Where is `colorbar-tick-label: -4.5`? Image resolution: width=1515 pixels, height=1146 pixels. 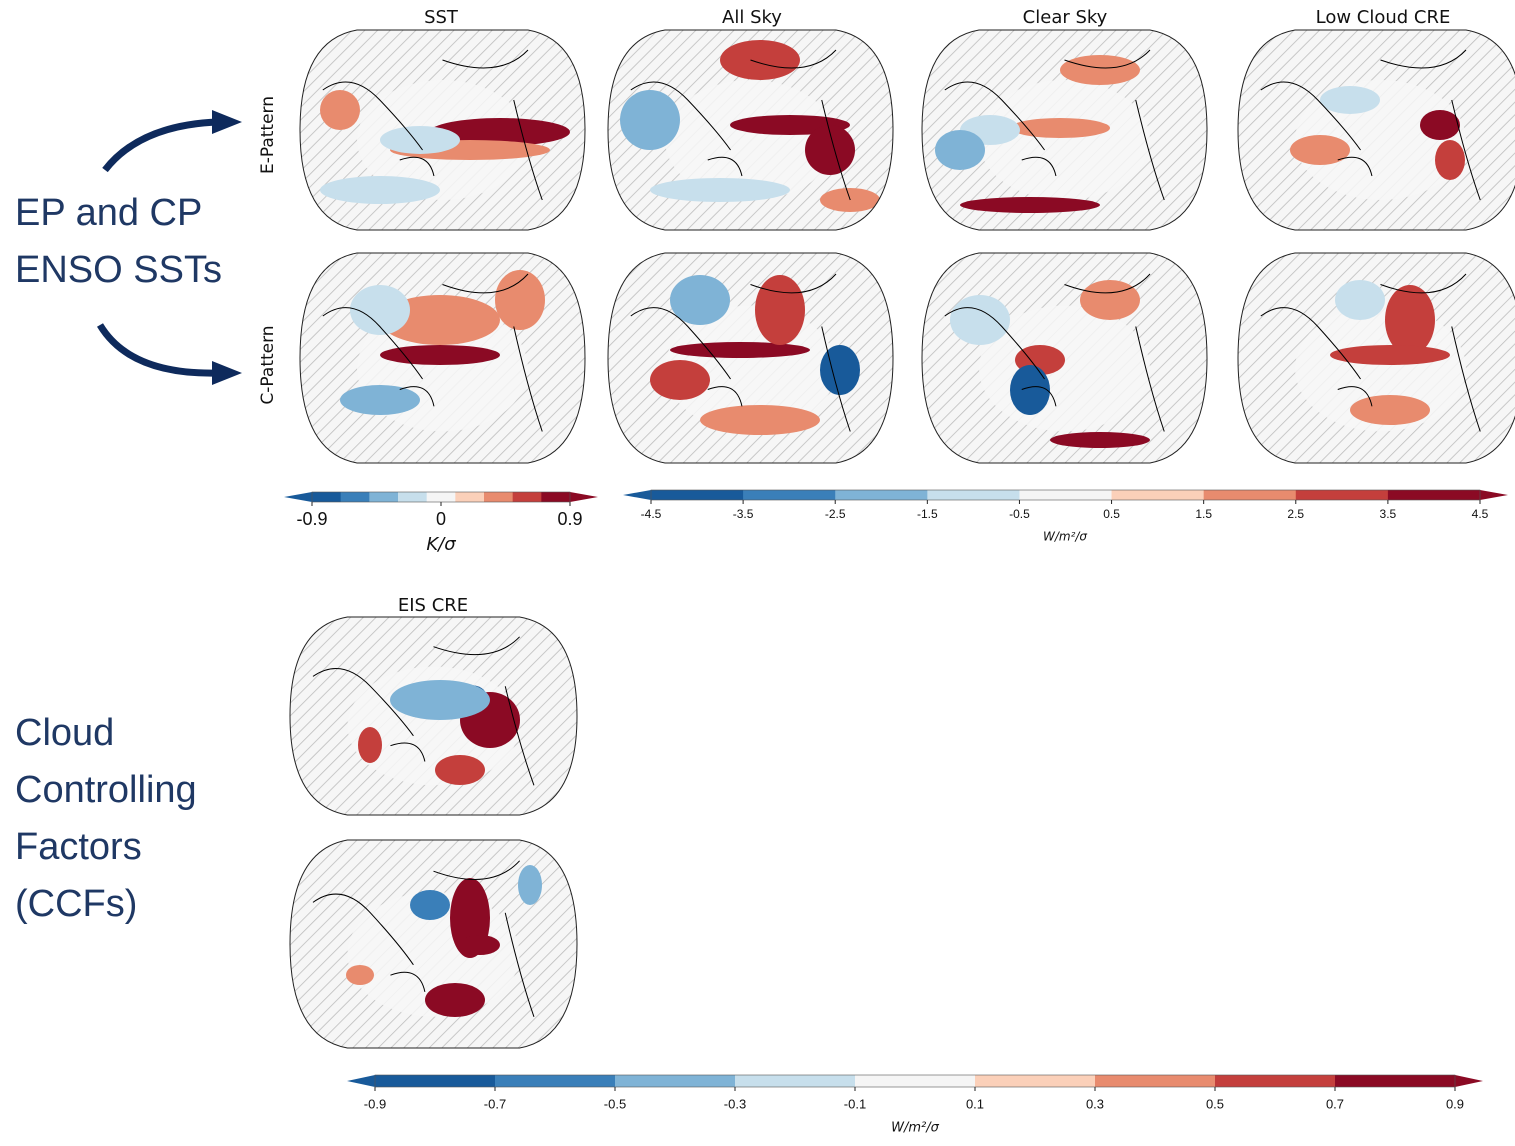
colorbar-tick-label: -4.5 is located at coordinates (651, 514).